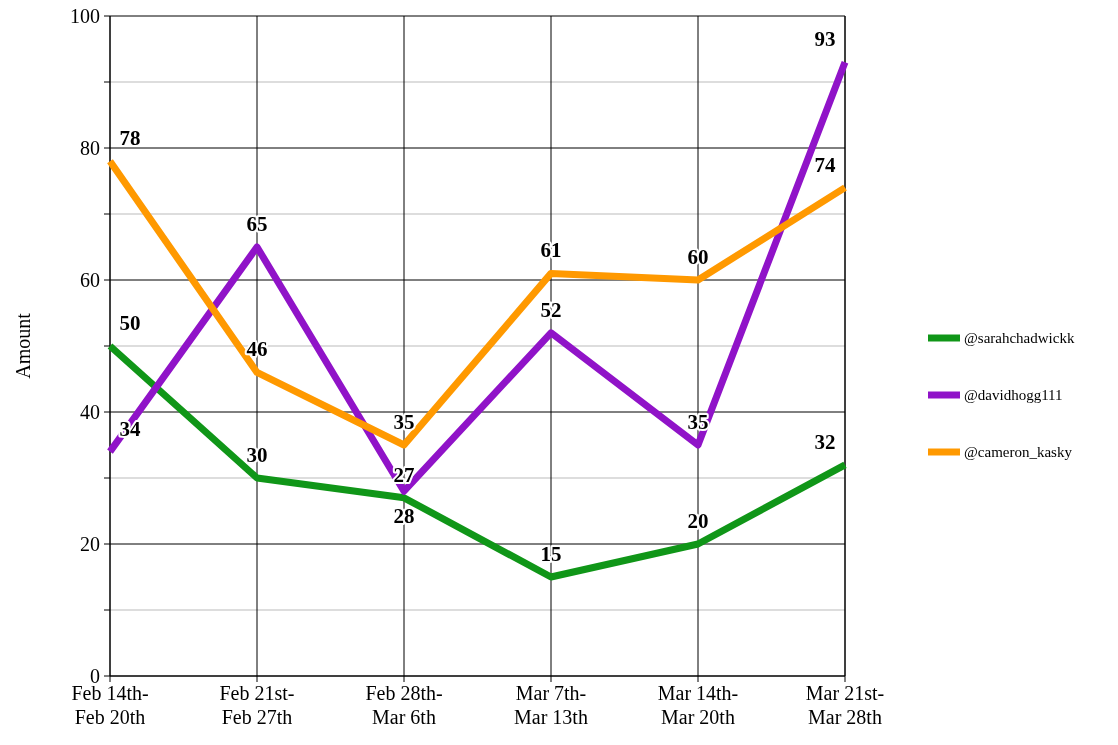 This screenshot has height=745, width=1118. What do you see at coordinates (825, 164) in the screenshot?
I see `data-label: 74` at bounding box center [825, 164].